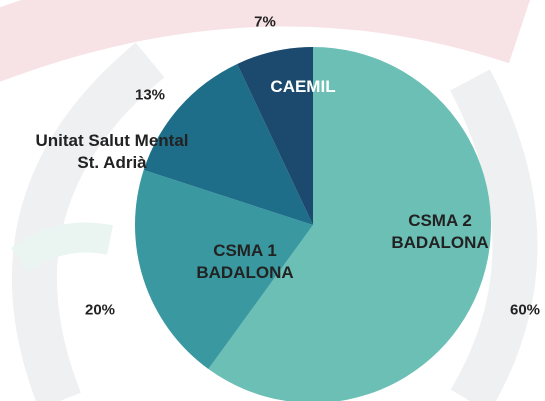  Describe the element at coordinates (112, 151) in the screenshot. I see `slice-label: Unitat Salut Mental St. Adrià` at that location.